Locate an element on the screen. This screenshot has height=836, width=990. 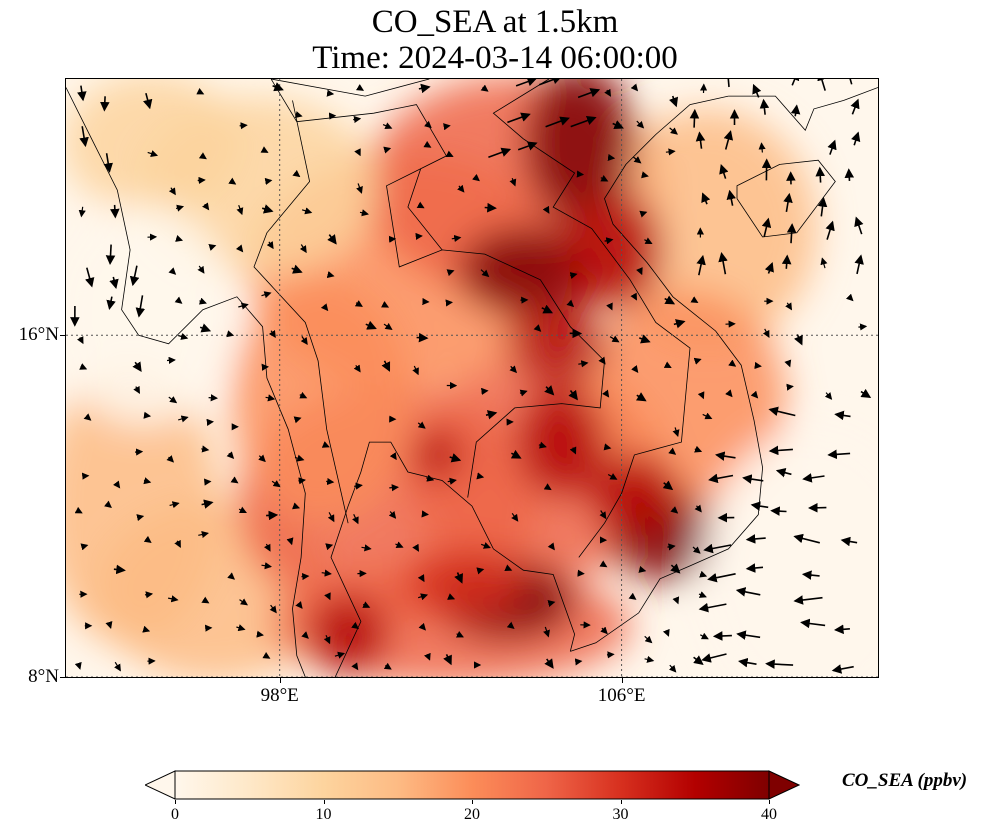
longitude-tick-mark is located at coordinates (280, 680).